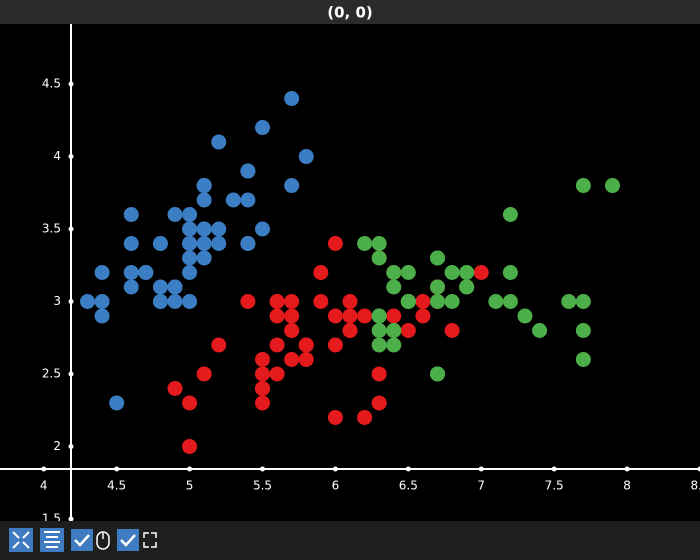  Describe the element at coordinates (190, 486) in the screenshot. I see `x-tick-label: 5` at that location.